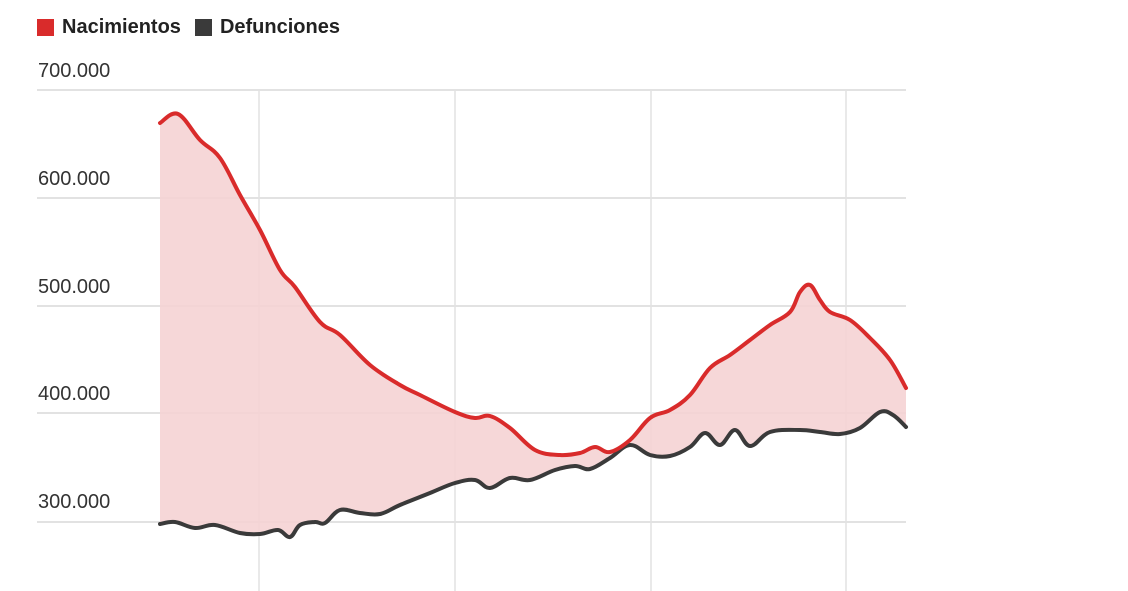  What do you see at coordinates (74, 179) in the screenshot?
I see `y-tick-600000: 600.000` at bounding box center [74, 179].